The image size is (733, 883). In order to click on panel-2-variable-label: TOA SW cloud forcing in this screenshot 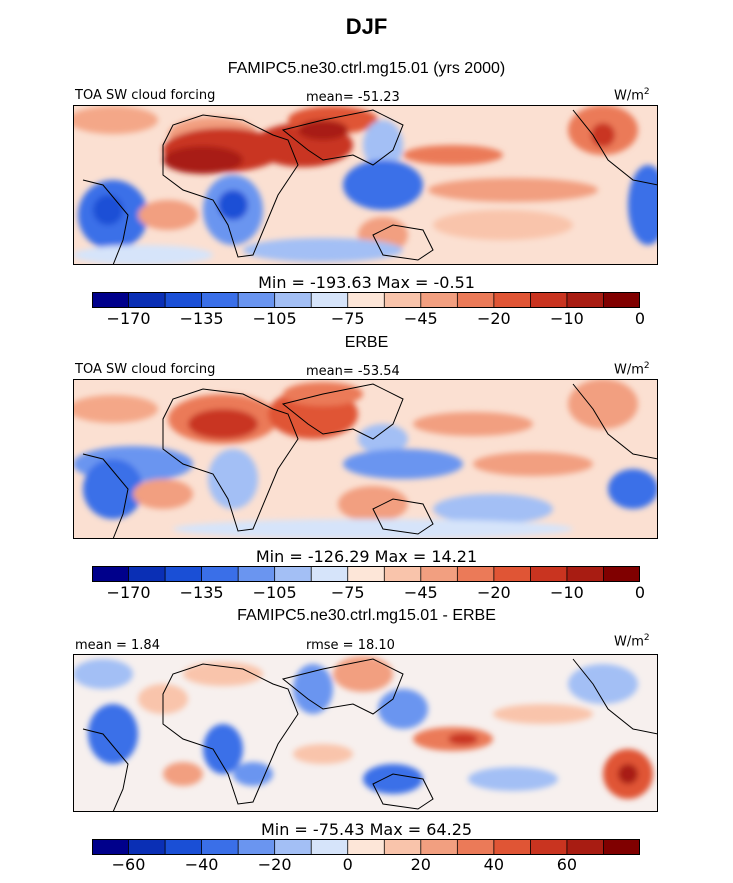, I will do `click(145, 369)`.